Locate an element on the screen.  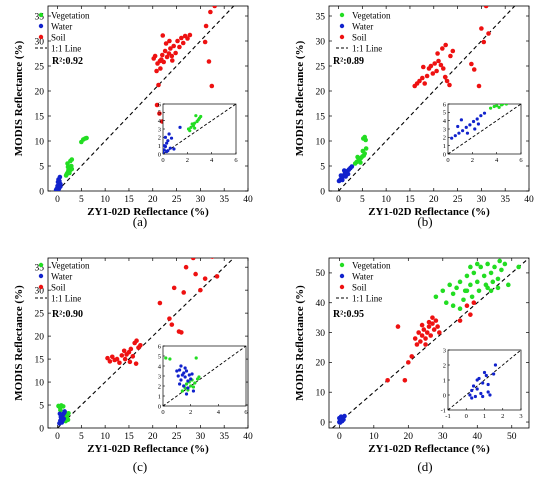
x-tick-label: 5 is located at coordinates (362, 200).